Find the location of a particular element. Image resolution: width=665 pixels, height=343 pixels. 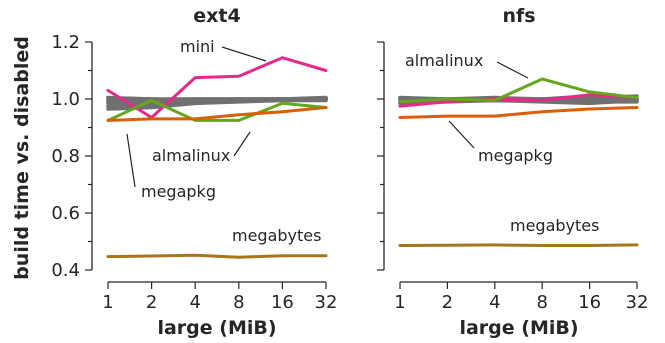

panel-title-nfs: nfs is located at coordinates (518, 16).